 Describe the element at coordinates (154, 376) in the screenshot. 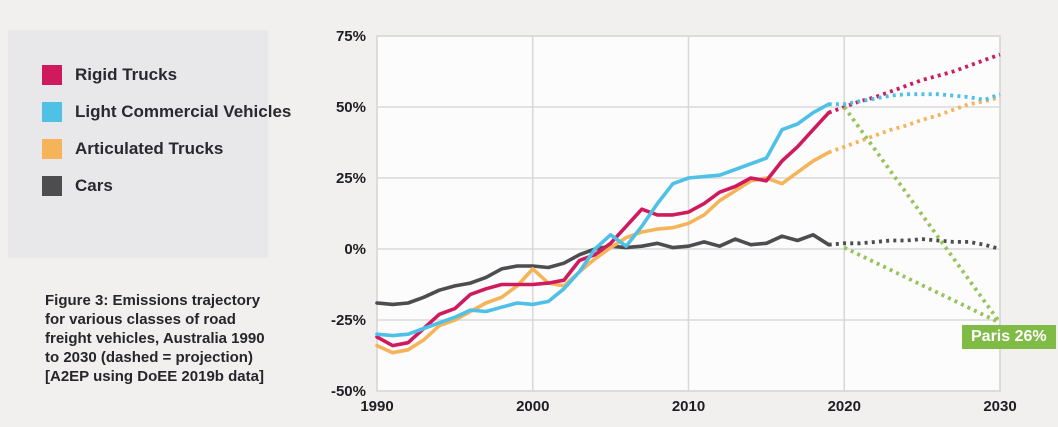

I see `caption-line: [A2EP using DoEE 2019b data]` at that location.